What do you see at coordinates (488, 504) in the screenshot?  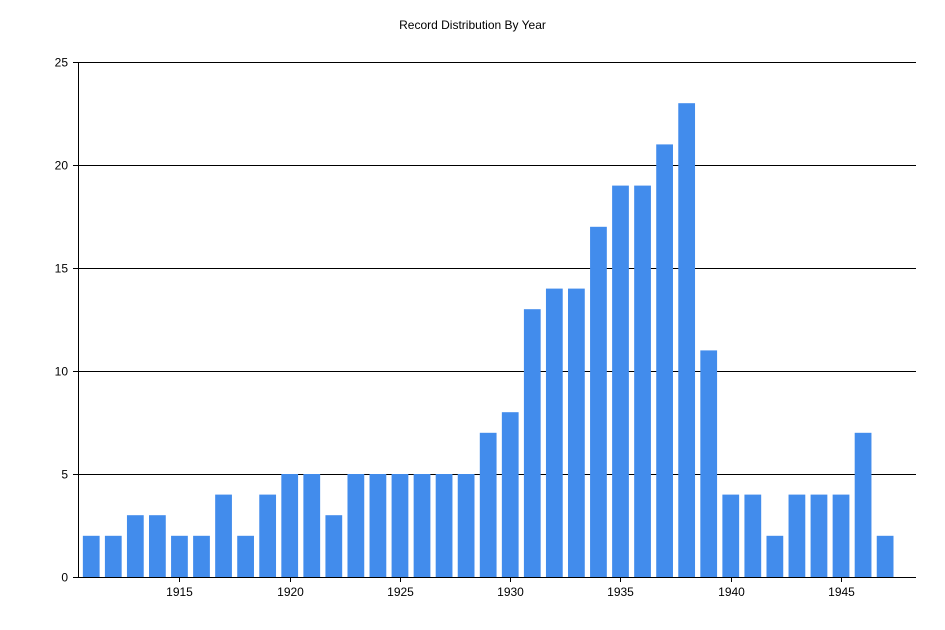 I see `bar-1929` at bounding box center [488, 504].